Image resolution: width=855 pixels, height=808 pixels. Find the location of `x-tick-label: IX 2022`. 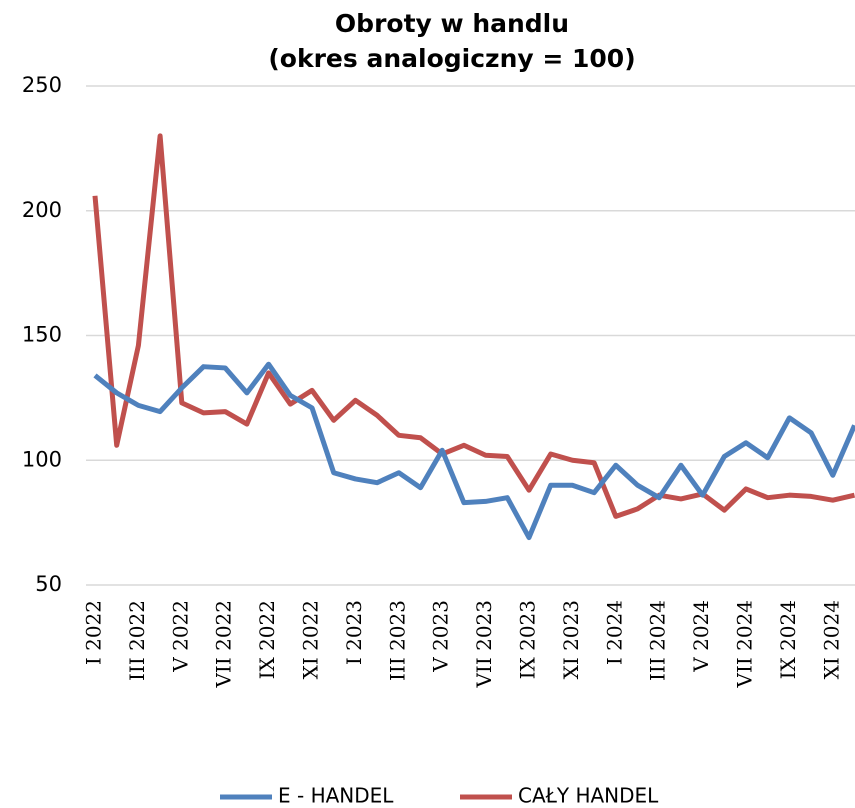

x-tick-label: IX 2022 is located at coordinates (267, 639).